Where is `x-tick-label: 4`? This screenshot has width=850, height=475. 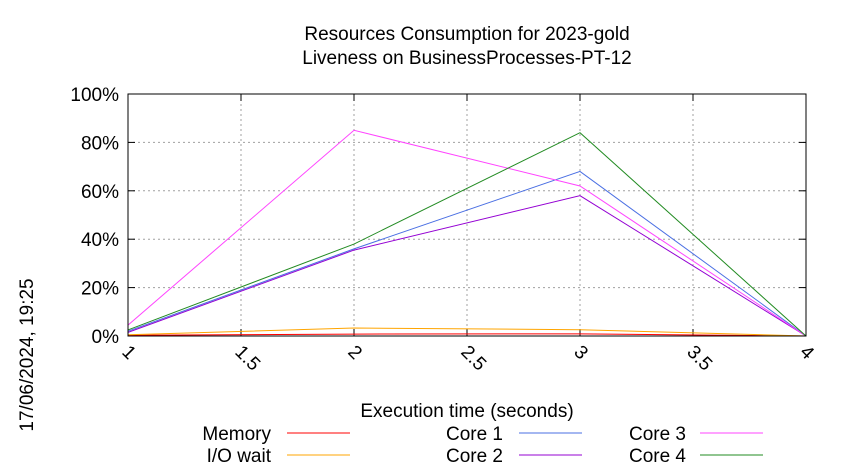
x-tick-label: 4 is located at coordinates (806, 353).